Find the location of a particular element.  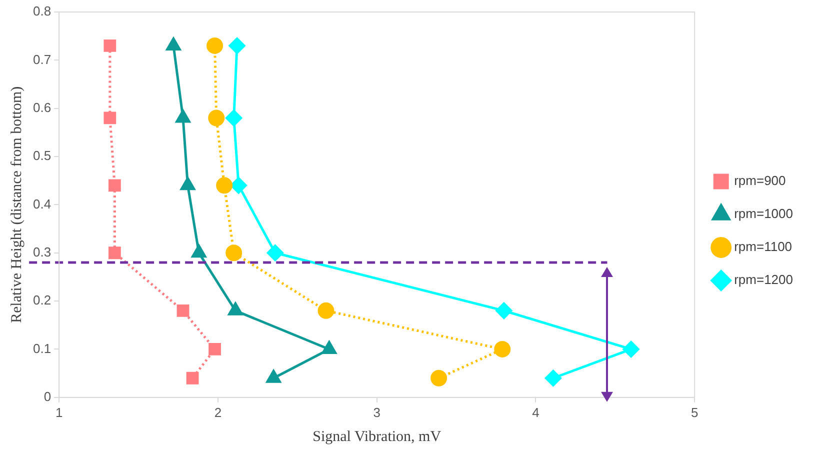

y-tick-label: 0.5 is located at coordinates (42, 156).